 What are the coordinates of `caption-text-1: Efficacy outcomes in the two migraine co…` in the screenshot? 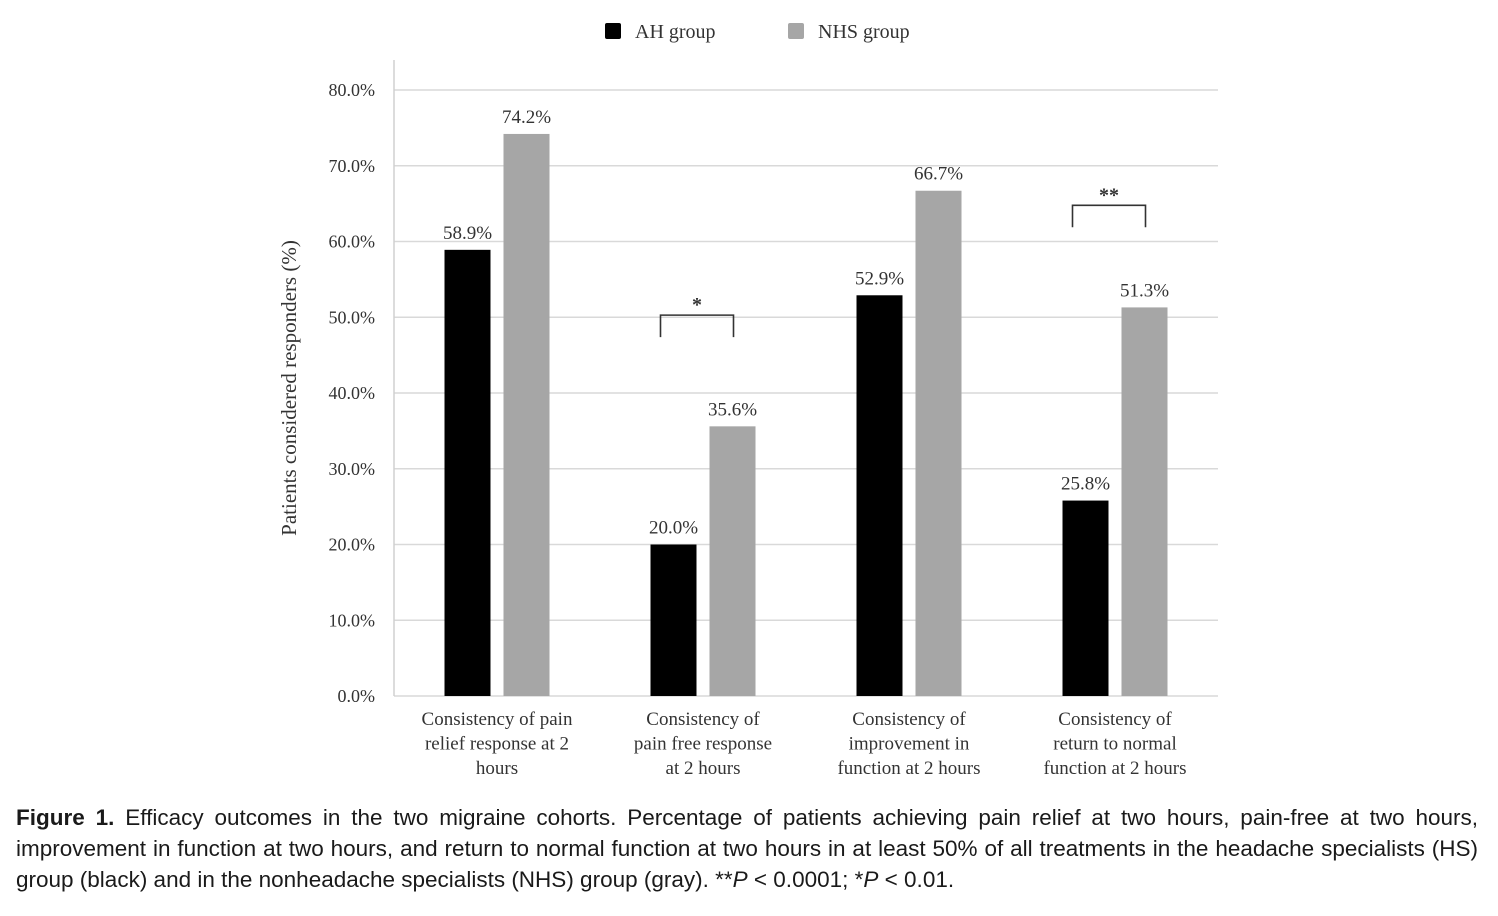 It's located at (747, 848).